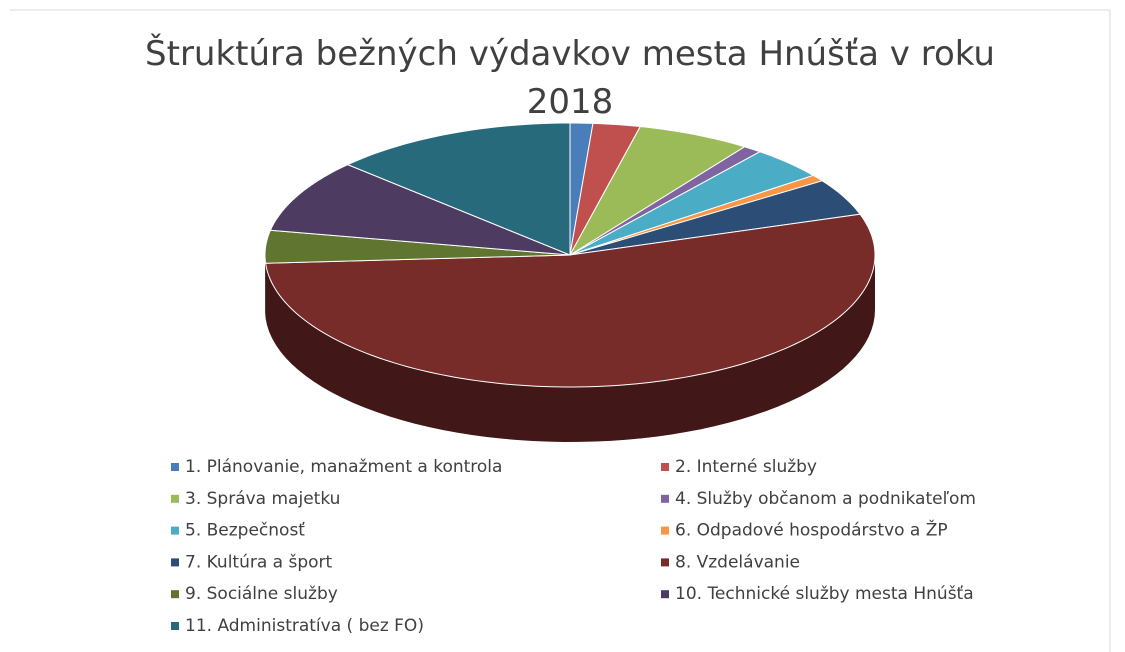 This screenshot has width=1125, height=652. What do you see at coordinates (262, 499) in the screenshot?
I see `legend-label: 3. Správa majetku` at bounding box center [262, 499].